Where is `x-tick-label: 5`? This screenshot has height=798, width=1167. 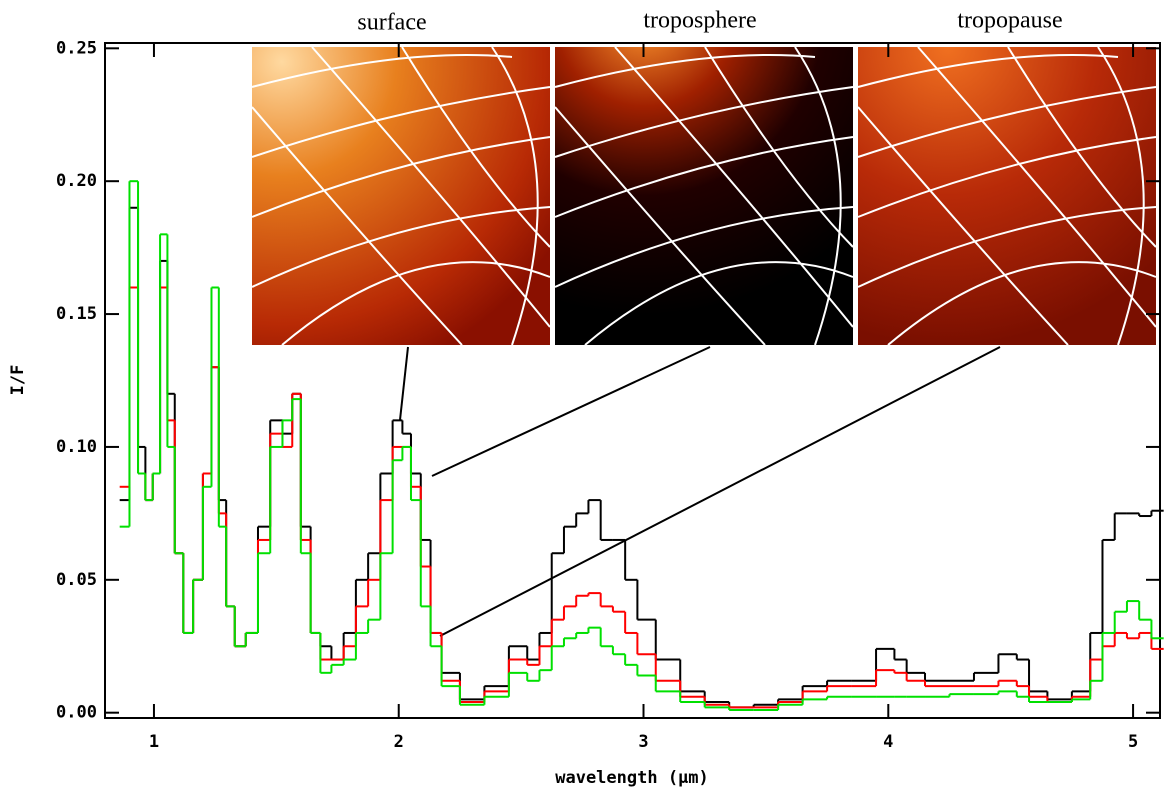 x-tick-label: 5 is located at coordinates (1133, 742).